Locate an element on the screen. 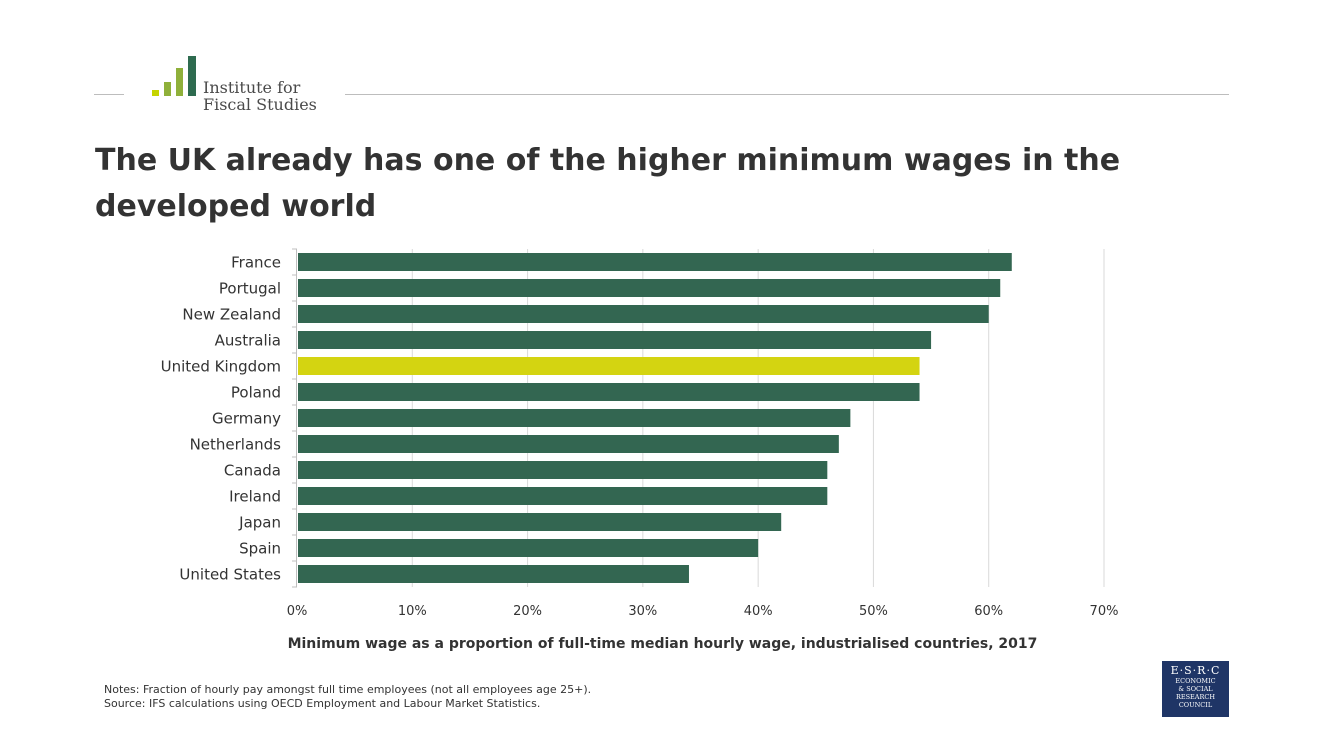  category-label: Germany is located at coordinates (246, 419).